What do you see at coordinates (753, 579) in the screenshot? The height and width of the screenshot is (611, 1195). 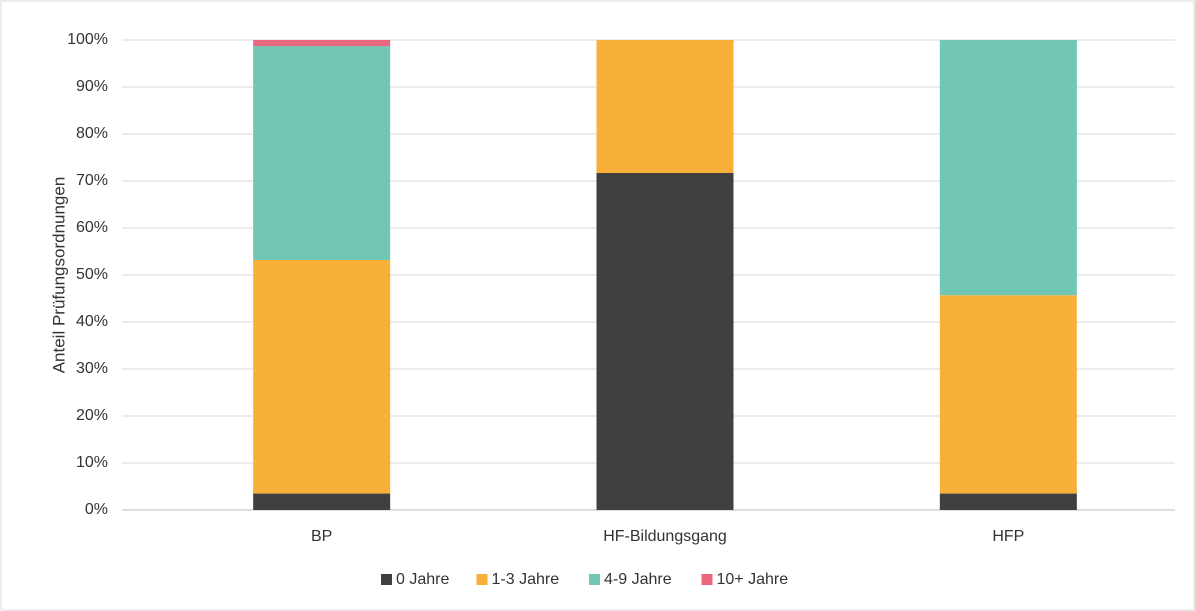 I see `legend-label: 10+ Jahre` at bounding box center [753, 579].